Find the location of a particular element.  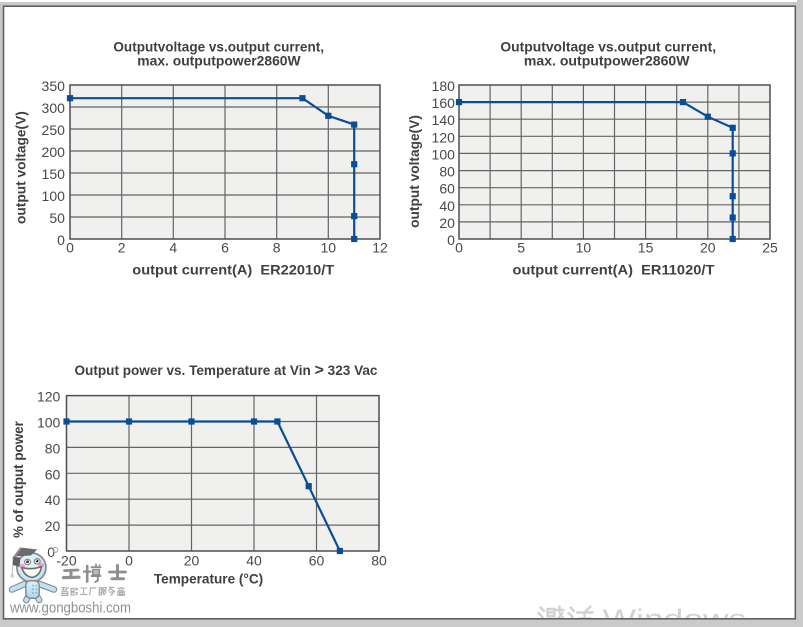

svg-text: 160 is located at coordinates (444, 103).